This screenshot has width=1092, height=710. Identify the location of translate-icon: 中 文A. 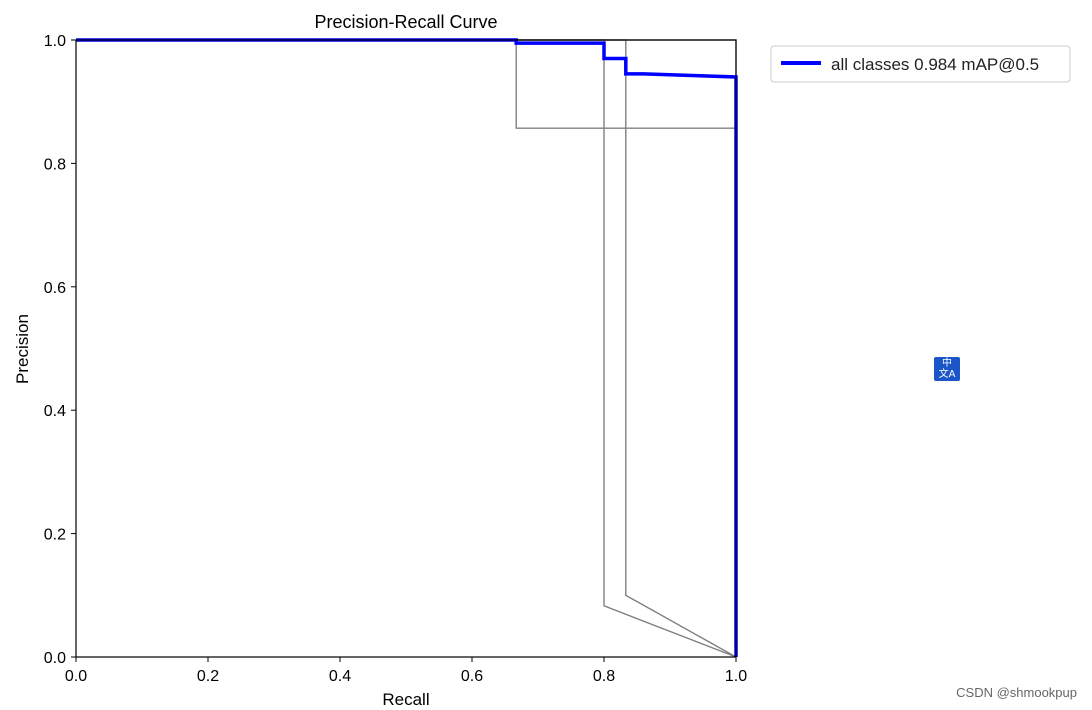
(947, 369).